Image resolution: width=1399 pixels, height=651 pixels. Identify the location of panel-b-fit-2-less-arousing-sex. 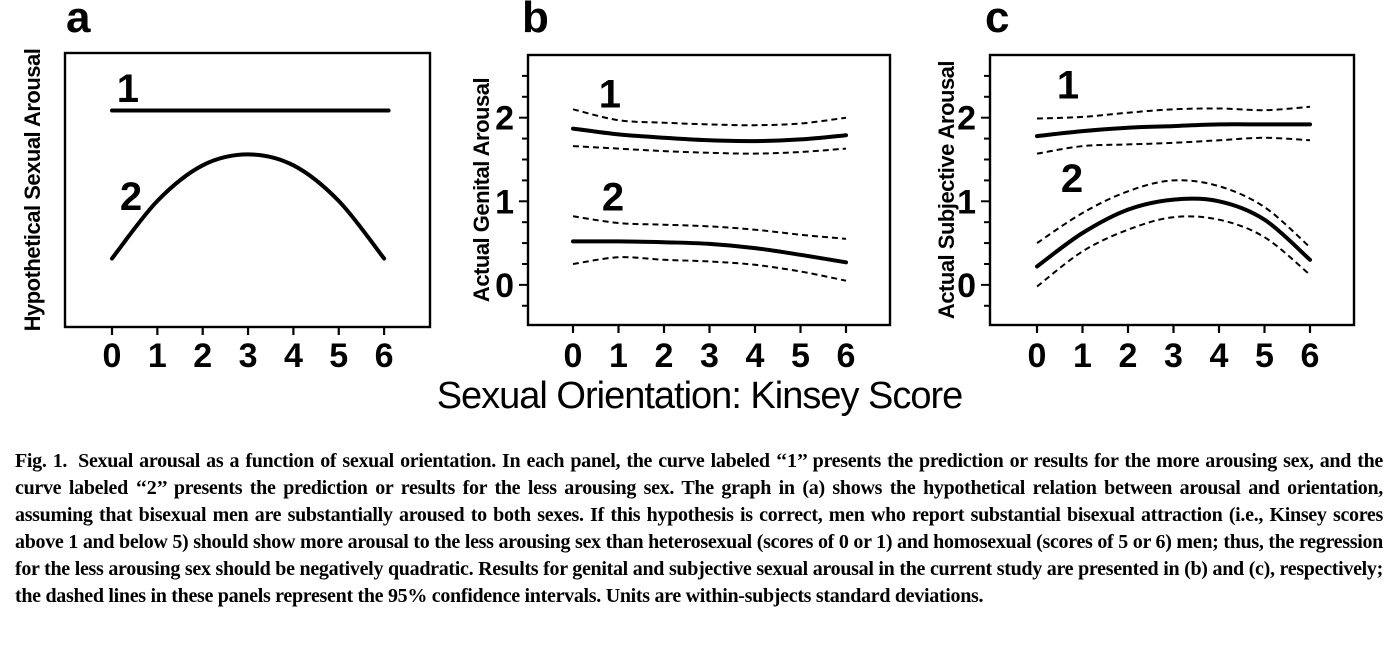
(709, 252).